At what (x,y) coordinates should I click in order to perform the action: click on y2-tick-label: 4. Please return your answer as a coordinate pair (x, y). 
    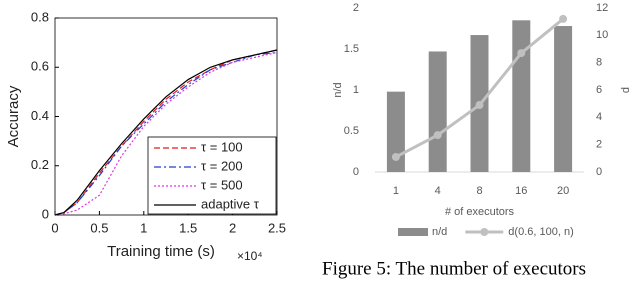
    Looking at the image, I should click on (599, 117).